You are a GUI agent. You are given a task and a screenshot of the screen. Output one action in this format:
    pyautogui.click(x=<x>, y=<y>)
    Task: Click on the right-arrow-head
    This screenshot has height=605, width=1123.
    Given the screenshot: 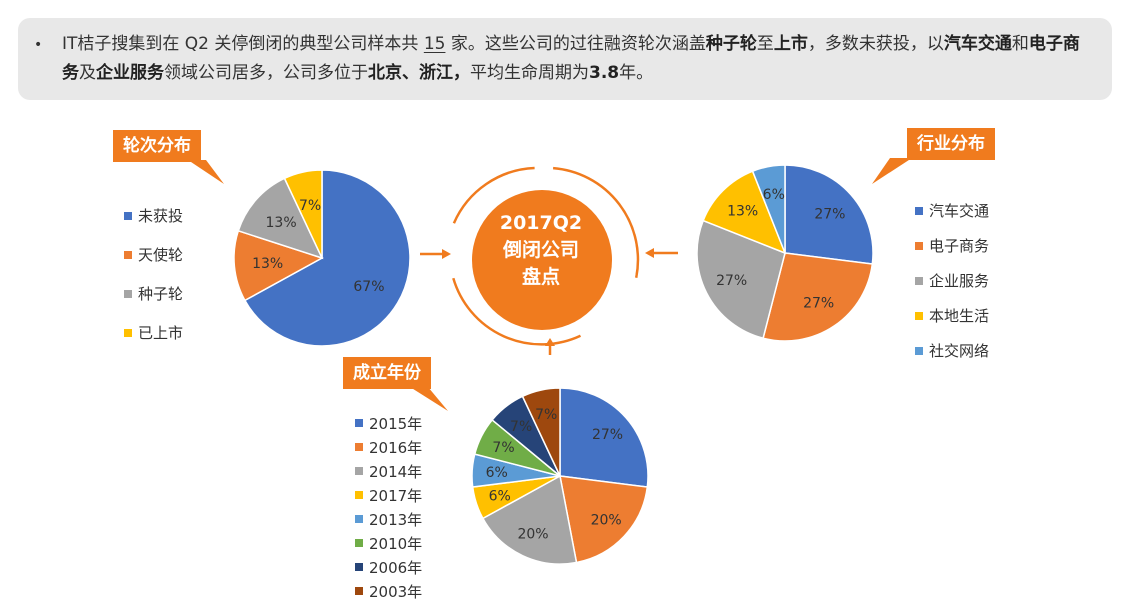 What is the action you would take?
    pyautogui.click(x=649, y=253)
    